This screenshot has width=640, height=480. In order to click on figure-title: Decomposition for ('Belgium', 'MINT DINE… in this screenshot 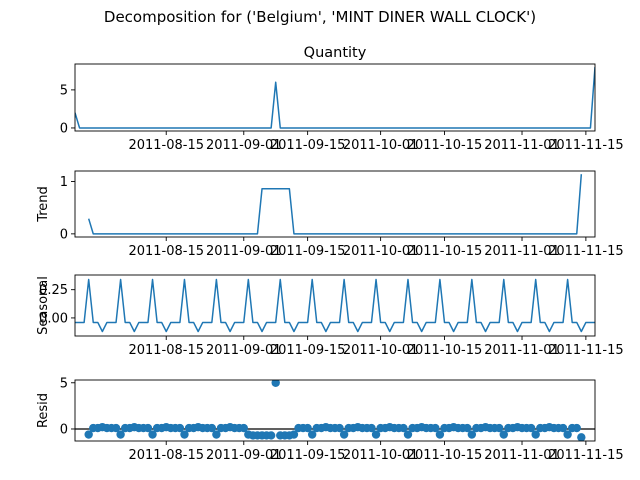, I will do `click(320, 17)`.